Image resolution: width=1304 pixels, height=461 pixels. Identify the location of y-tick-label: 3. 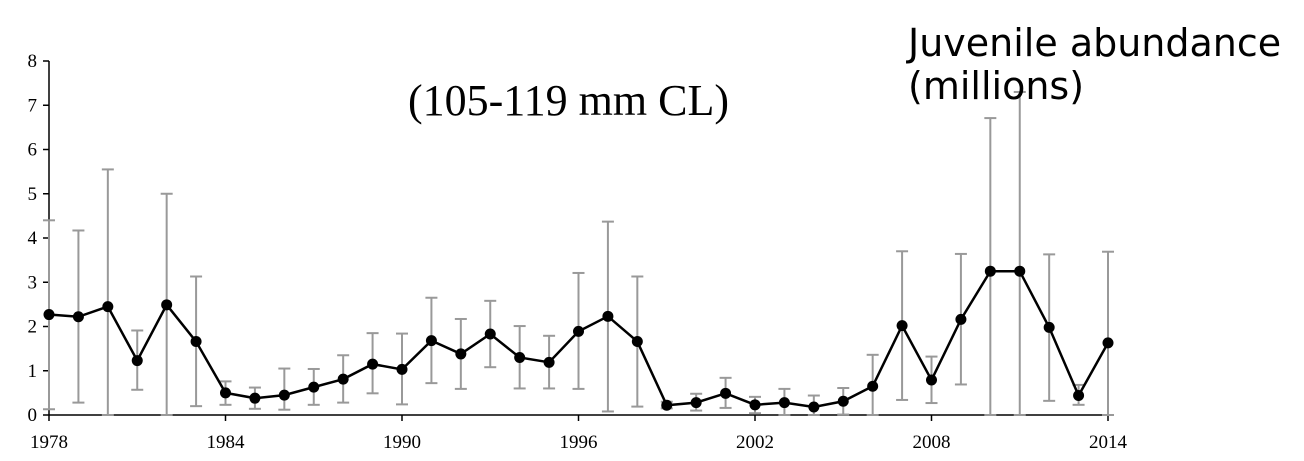
(33, 282).